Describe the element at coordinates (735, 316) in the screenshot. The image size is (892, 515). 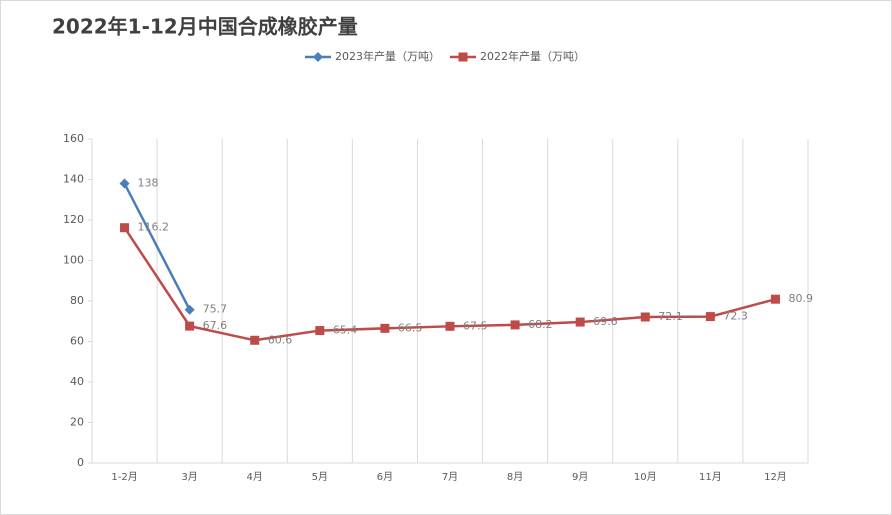
I see `data-label: 72.3` at that location.